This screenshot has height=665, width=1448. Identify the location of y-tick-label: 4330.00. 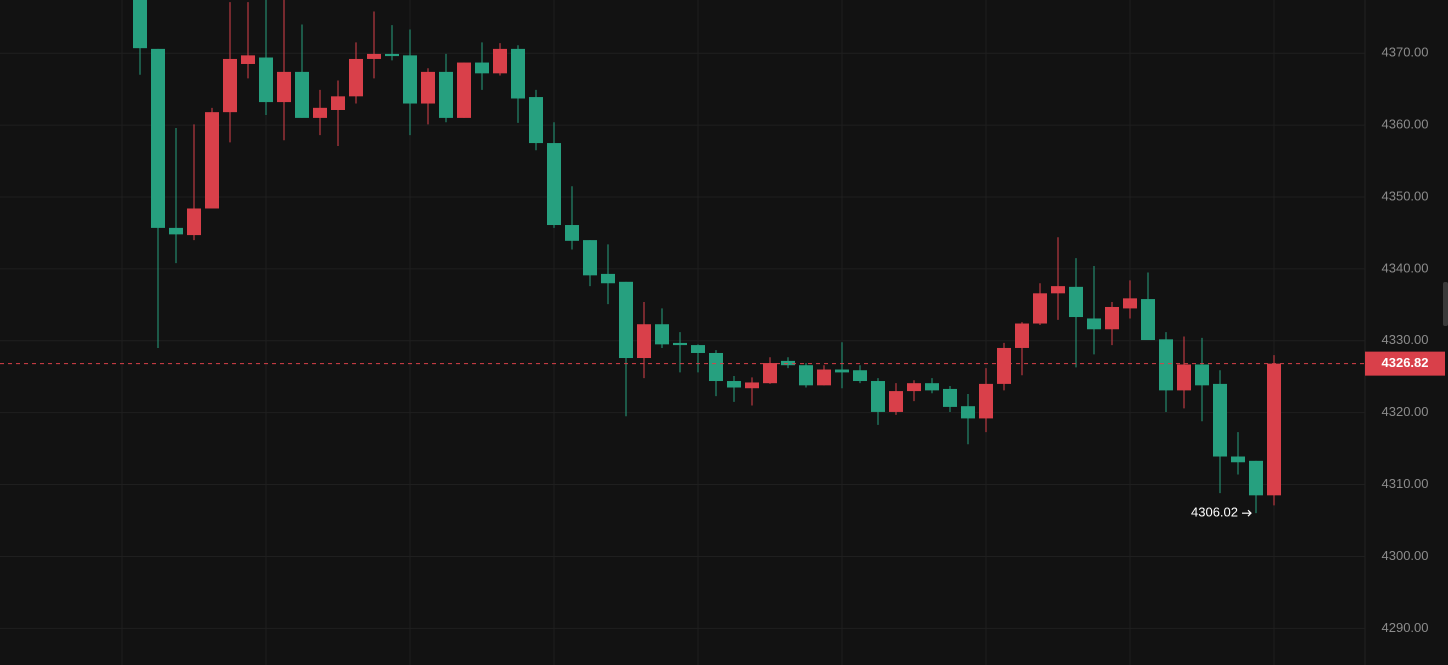
(1405, 339).